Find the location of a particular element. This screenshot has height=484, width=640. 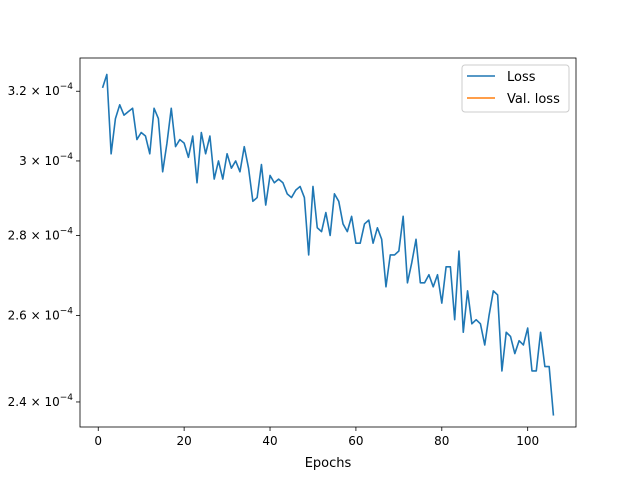

y-tick-label: 3.2 × 10⁻⁴ is located at coordinates (41, 90).